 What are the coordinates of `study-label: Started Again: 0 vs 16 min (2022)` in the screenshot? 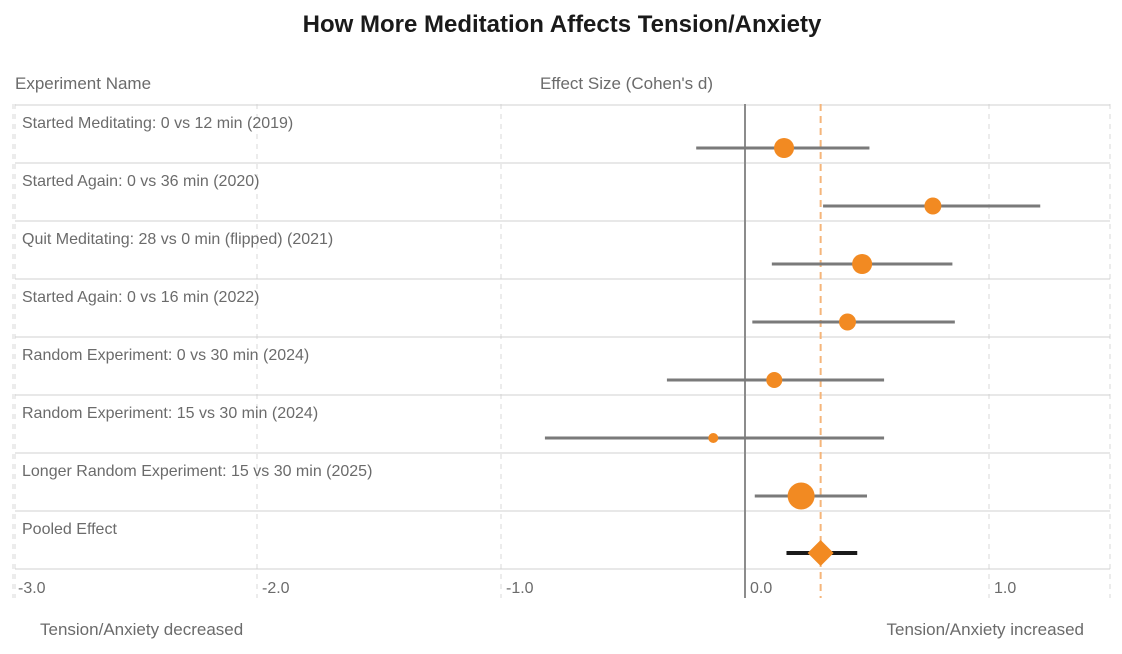 It's located at (140, 297).